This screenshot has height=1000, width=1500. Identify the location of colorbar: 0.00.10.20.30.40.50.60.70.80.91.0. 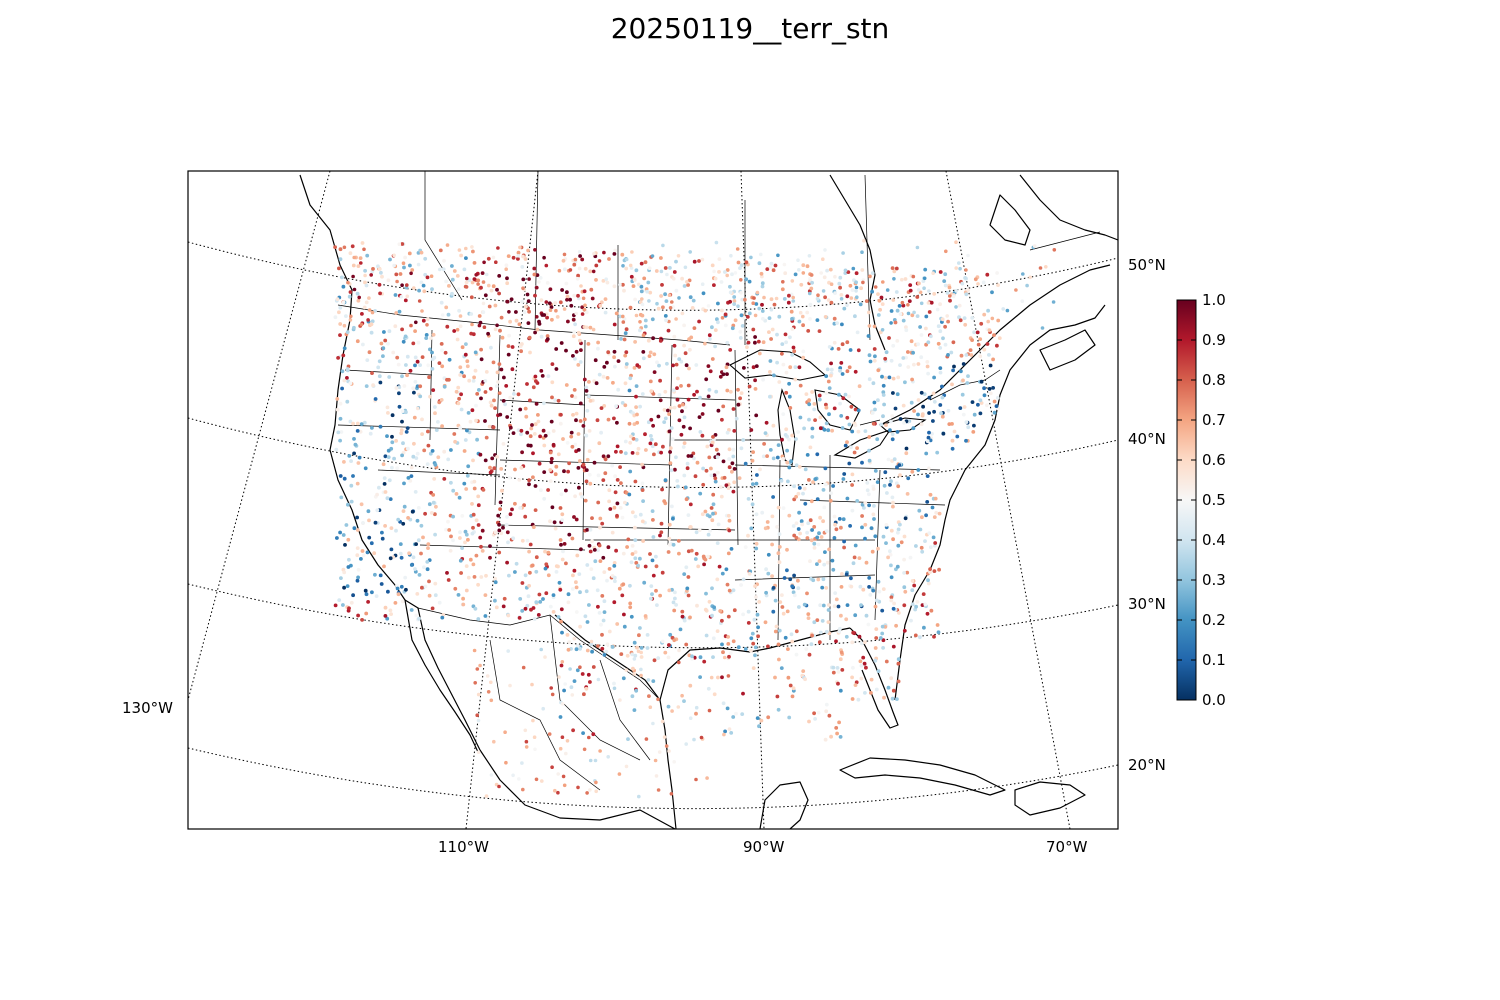
(1201, 500).